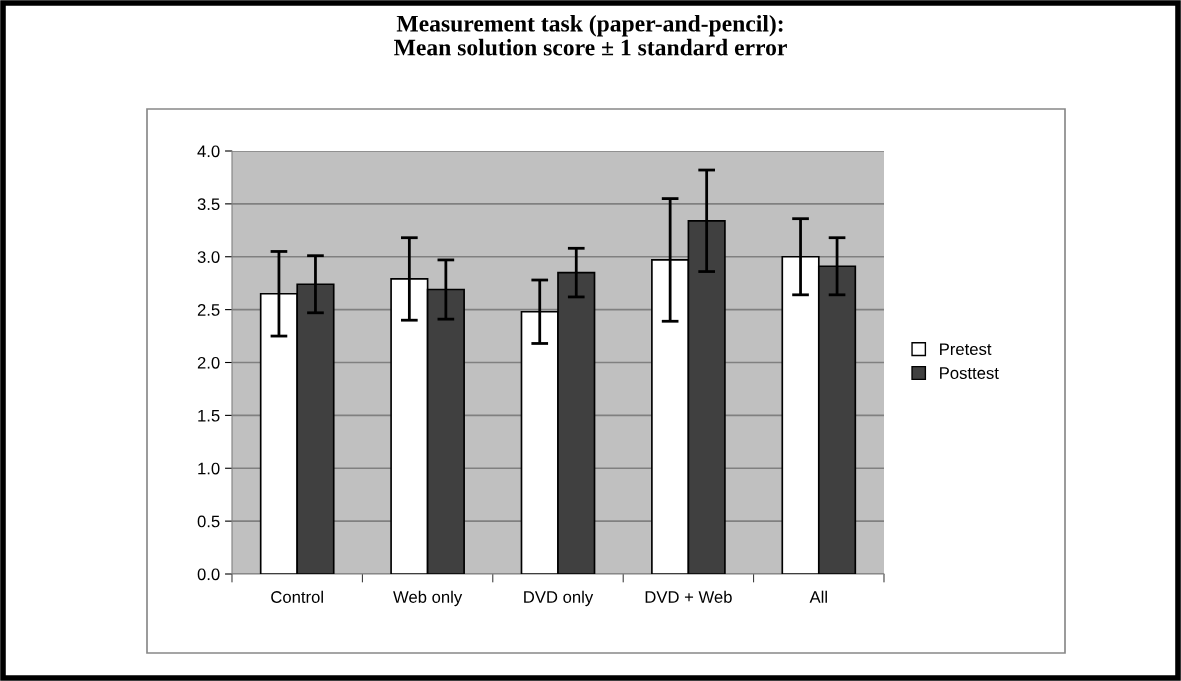 The width and height of the screenshot is (1181, 681). What do you see at coordinates (208, 574) in the screenshot?
I see `y-tick-label: 0.0` at bounding box center [208, 574].